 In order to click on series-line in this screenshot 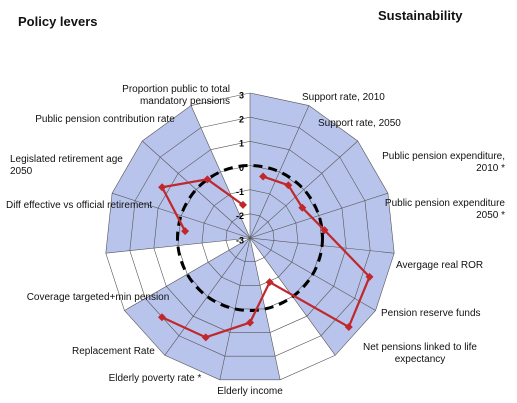, I will do `click(202, 205)`.